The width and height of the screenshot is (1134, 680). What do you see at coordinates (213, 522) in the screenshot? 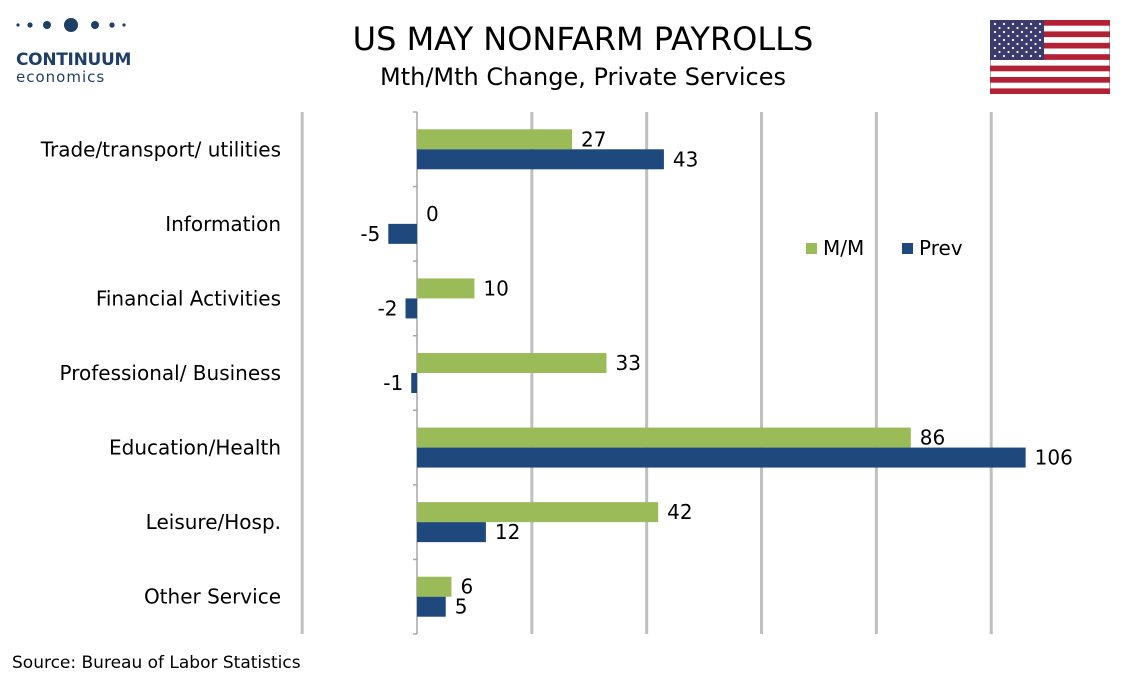
I see `category-label: Leisure/Hosp.` at bounding box center [213, 522].